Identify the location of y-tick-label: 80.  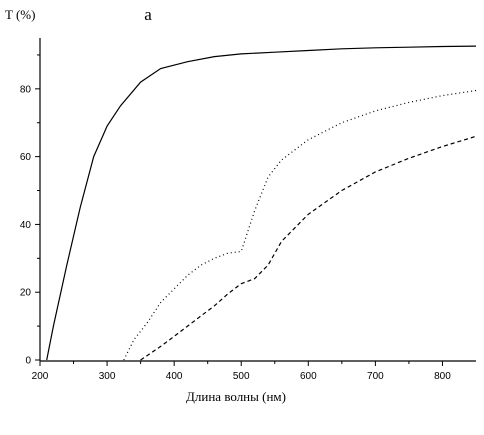
(26, 89).